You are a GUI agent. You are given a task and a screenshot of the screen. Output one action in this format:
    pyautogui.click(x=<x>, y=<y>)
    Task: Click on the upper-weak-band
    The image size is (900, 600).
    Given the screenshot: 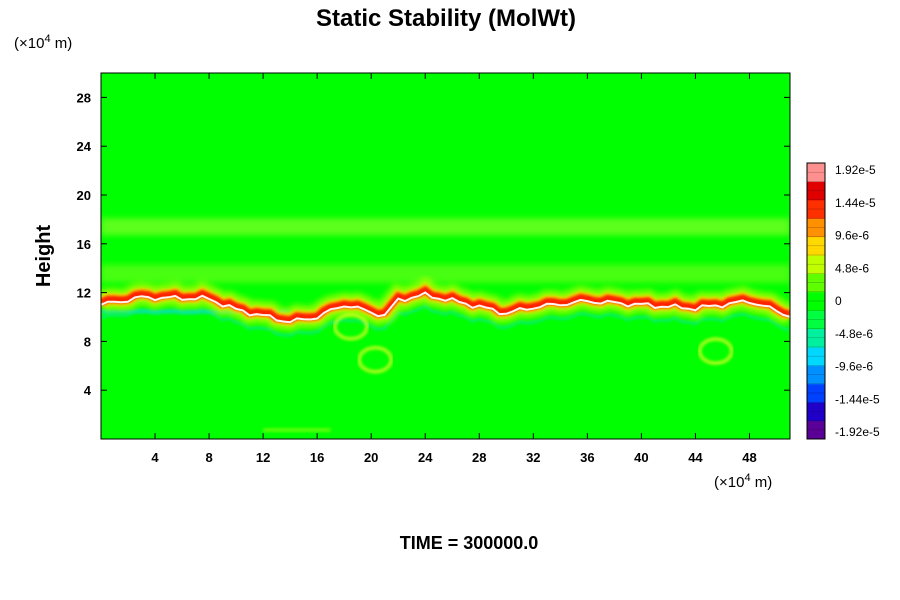 What is the action you would take?
    pyautogui.click(x=445, y=227)
    